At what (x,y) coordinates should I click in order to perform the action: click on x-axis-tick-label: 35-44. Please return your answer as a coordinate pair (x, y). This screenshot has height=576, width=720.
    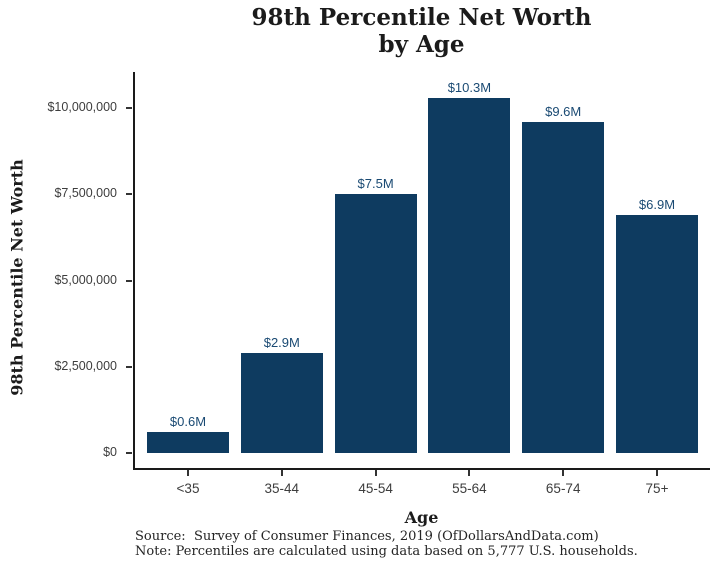
    Looking at the image, I should click on (282, 488).